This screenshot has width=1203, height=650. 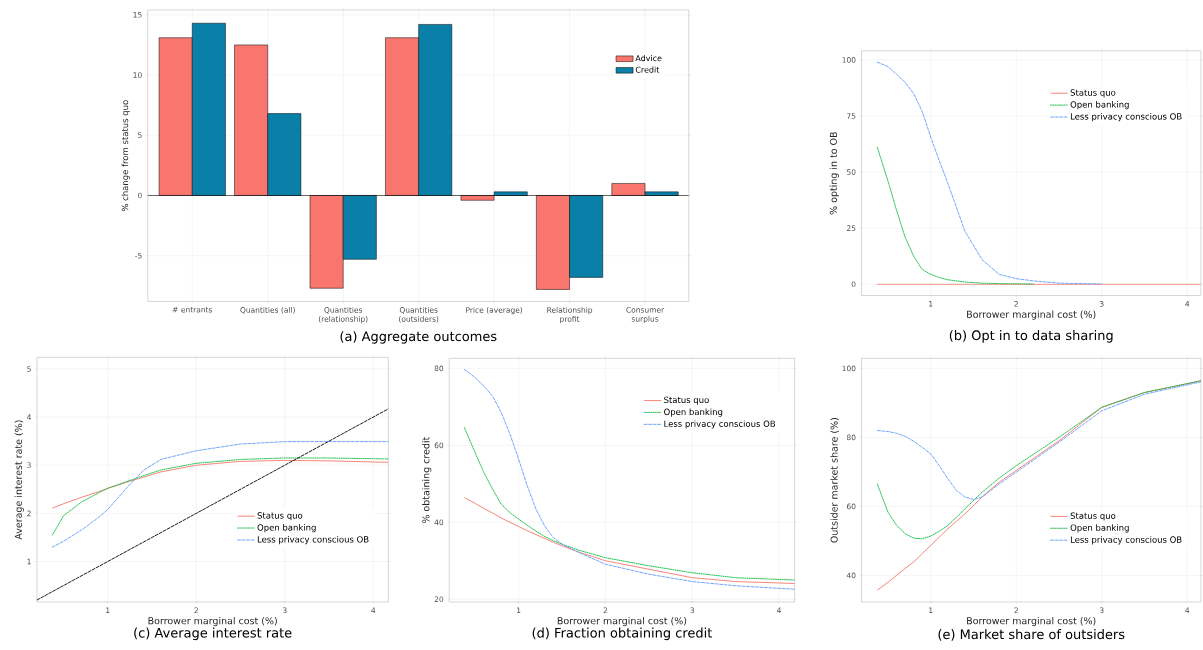 I want to click on text: (a) Aggregate outcomes, so click(x=418, y=337).